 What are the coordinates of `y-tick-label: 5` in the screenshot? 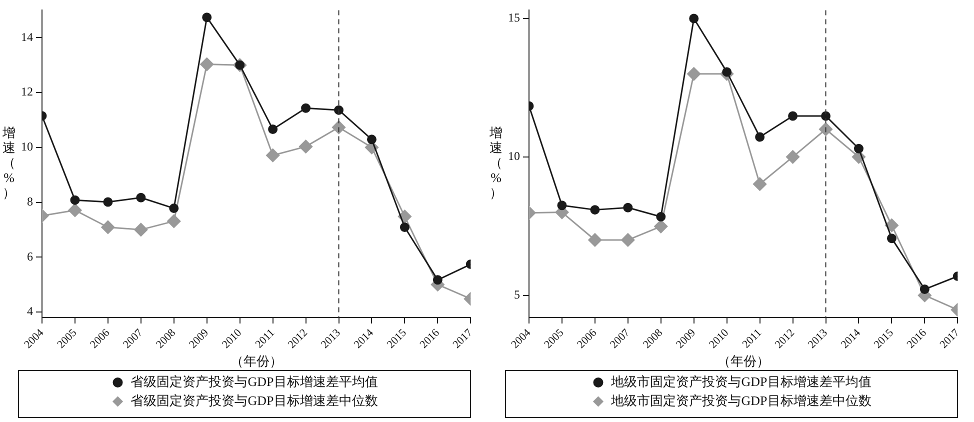 It's located at (517, 295).